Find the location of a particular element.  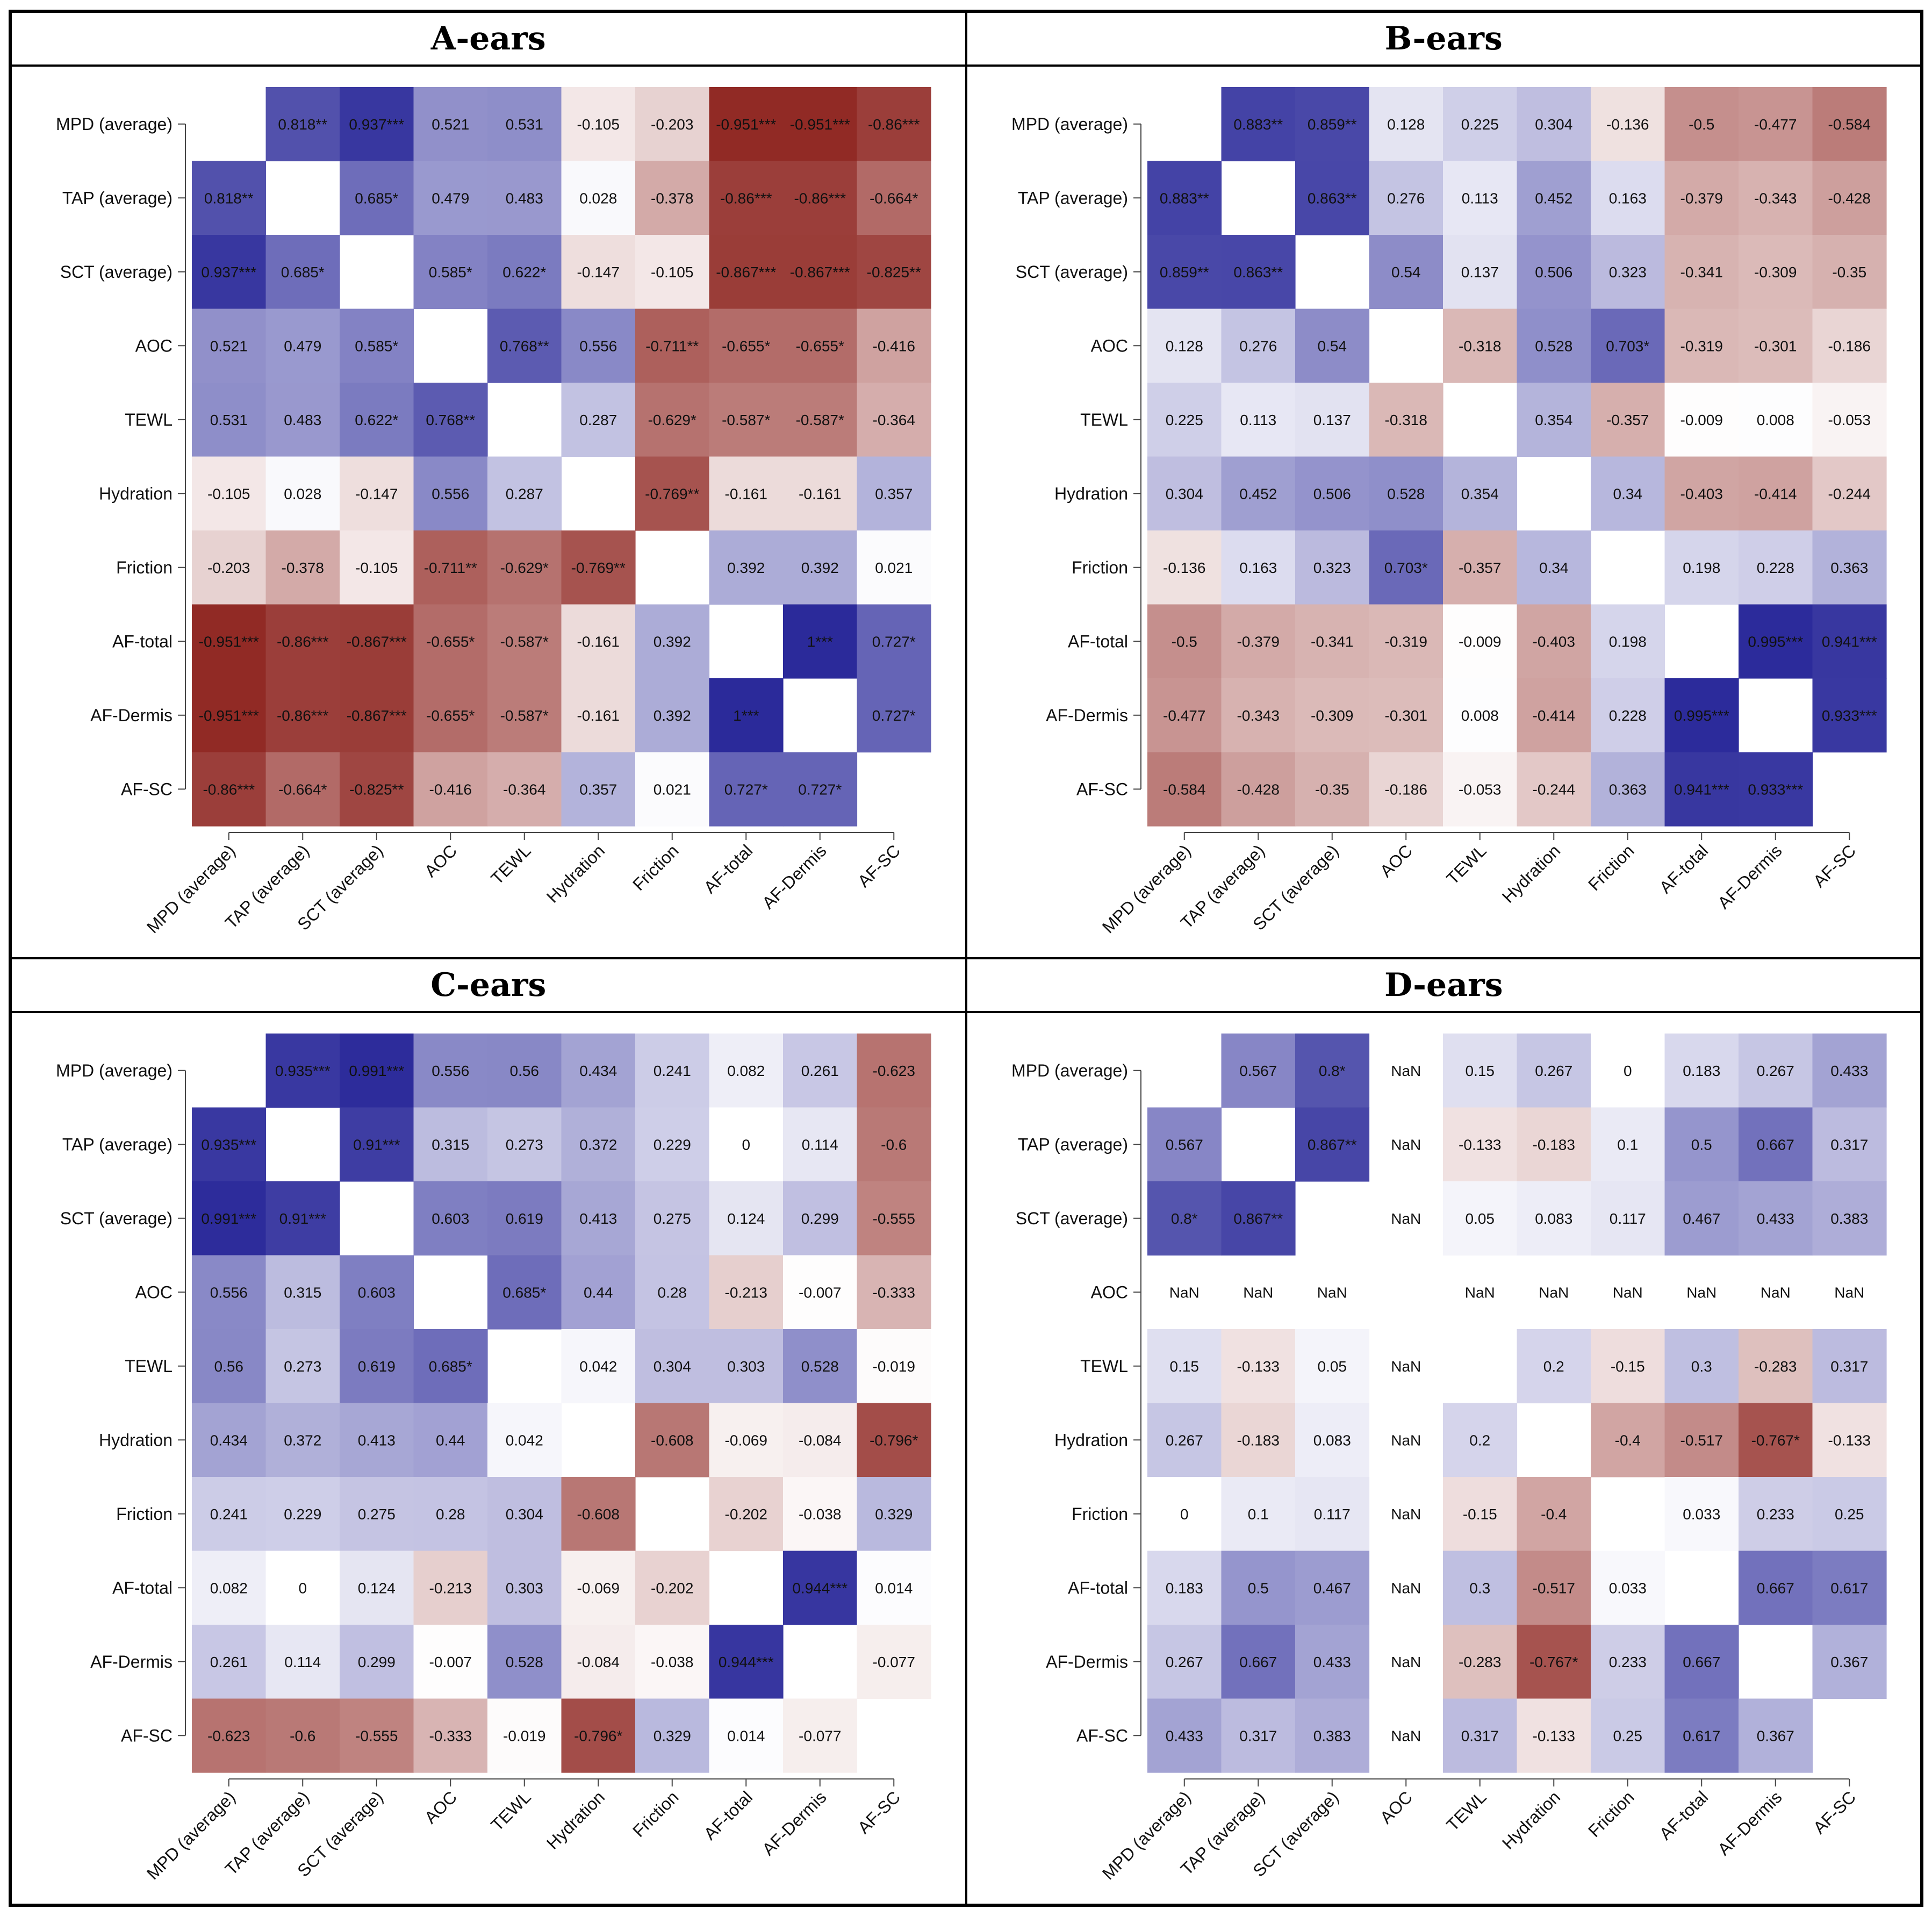

cell-label: 0.276 is located at coordinates (1258, 346).